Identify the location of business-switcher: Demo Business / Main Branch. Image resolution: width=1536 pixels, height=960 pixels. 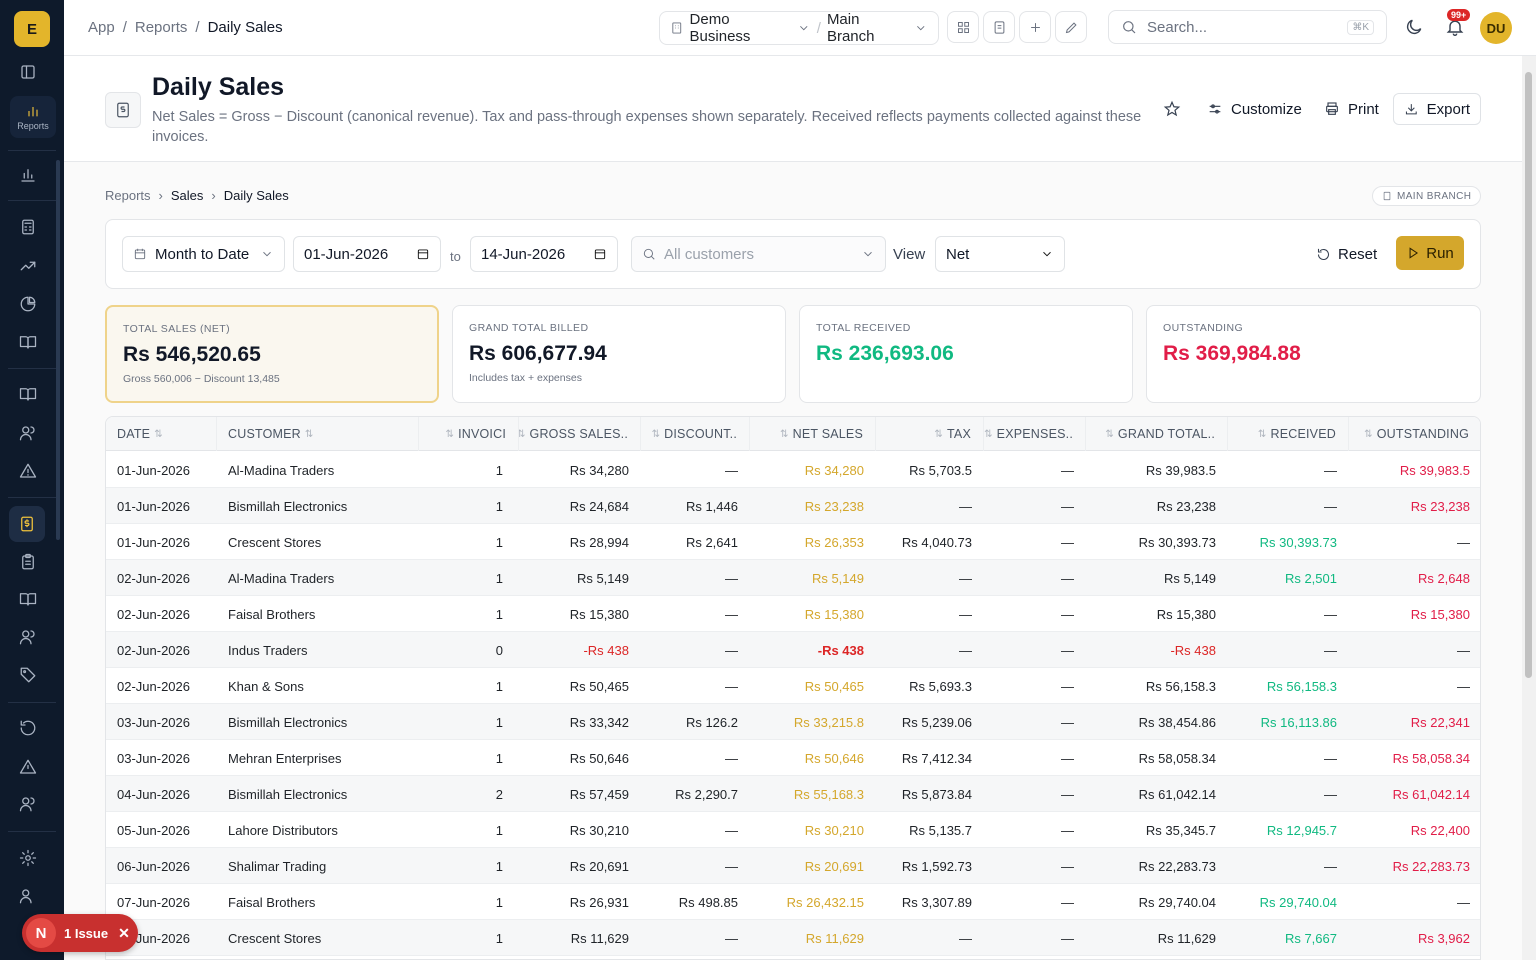
(799, 28).